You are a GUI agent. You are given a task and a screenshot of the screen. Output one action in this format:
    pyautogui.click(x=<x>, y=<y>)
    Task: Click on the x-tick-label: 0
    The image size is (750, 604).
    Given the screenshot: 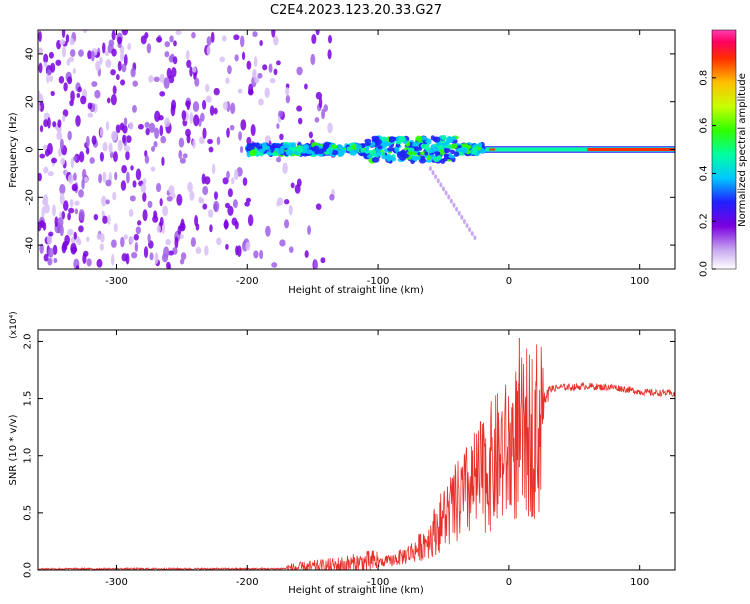 What is the action you would take?
    pyautogui.click(x=509, y=582)
    